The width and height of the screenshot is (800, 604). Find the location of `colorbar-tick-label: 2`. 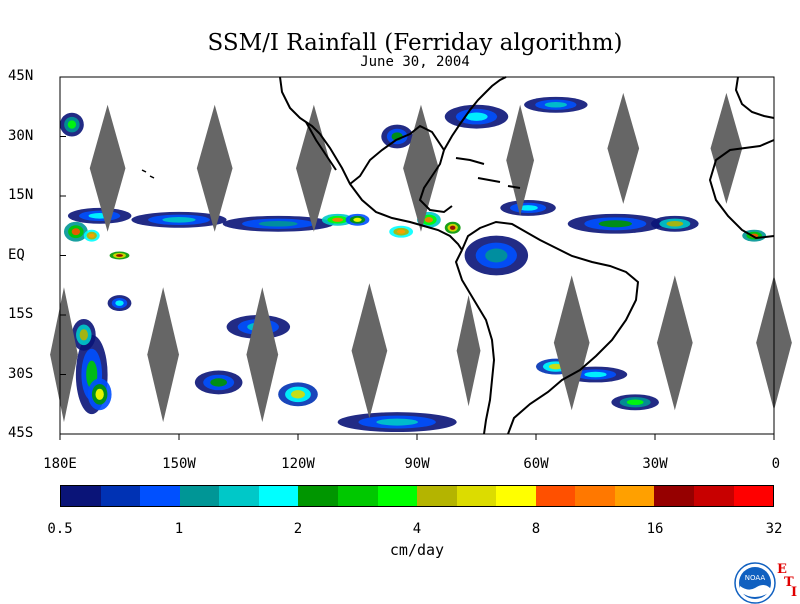

colorbar-tick-label: 2 is located at coordinates (298, 529).